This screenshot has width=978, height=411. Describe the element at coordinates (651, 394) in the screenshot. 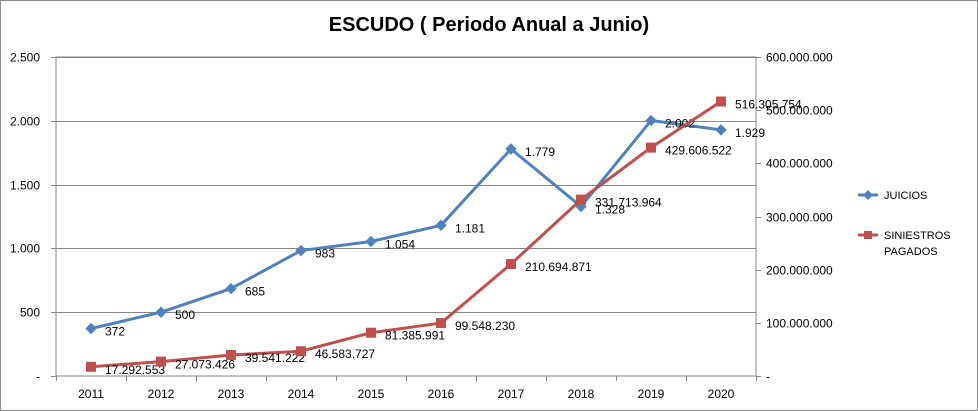

I see `x-tick-label: 2019` at that location.